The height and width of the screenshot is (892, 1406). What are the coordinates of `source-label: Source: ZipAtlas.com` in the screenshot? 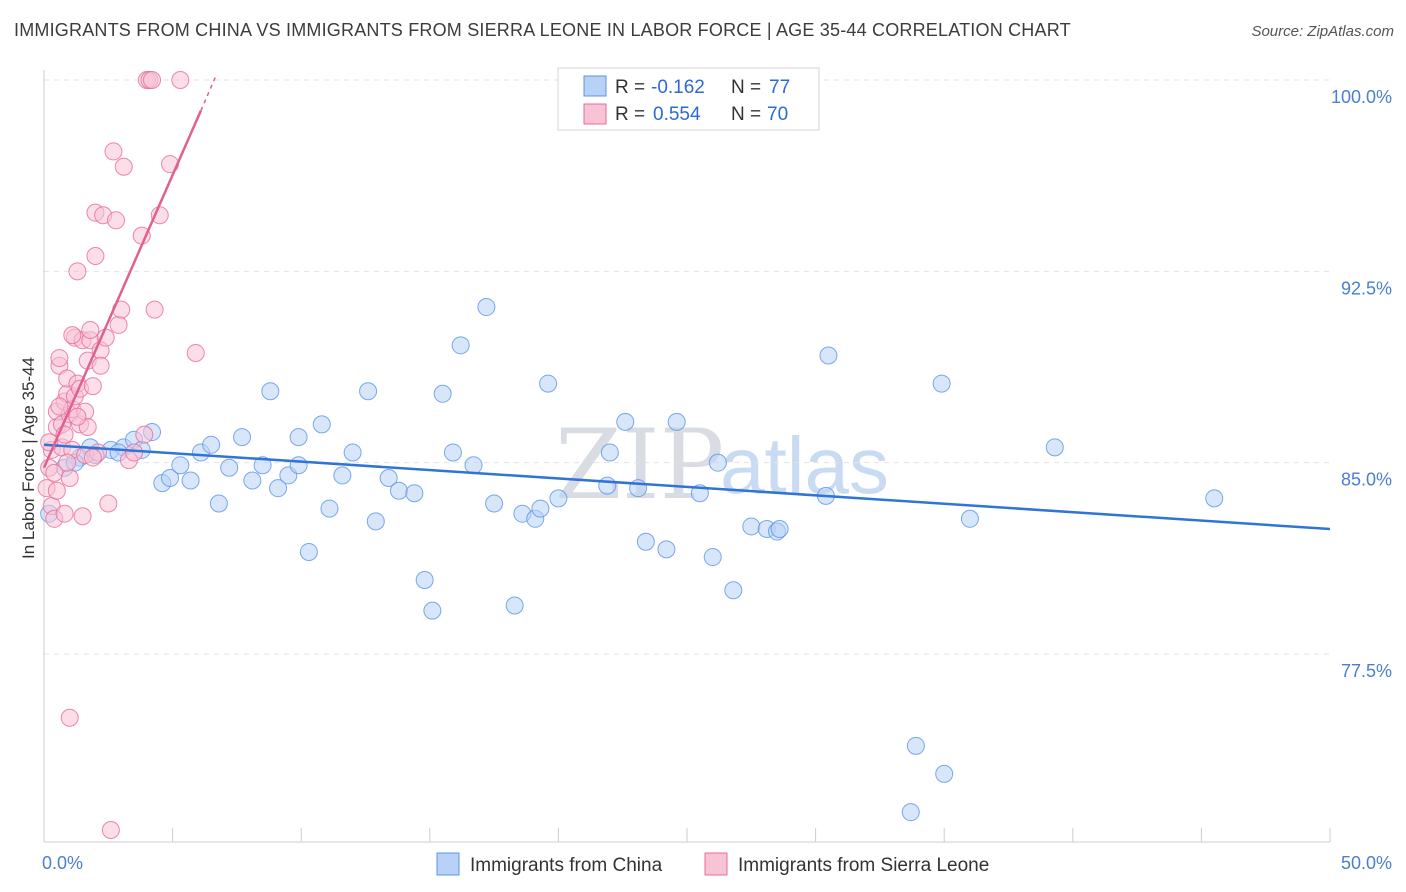 It's located at (1322, 31).